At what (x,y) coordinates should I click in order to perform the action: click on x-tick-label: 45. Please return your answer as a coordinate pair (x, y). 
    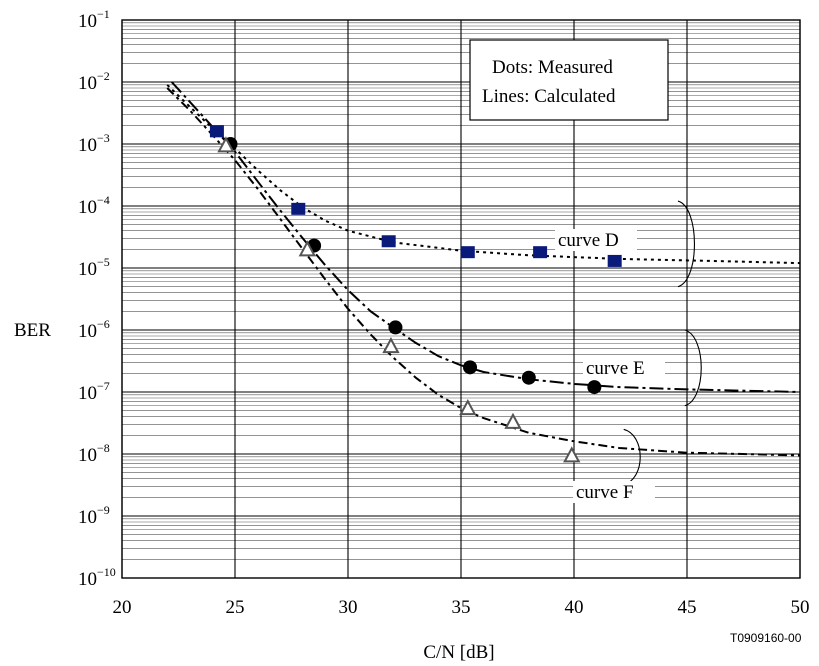
    Looking at the image, I should click on (687, 607).